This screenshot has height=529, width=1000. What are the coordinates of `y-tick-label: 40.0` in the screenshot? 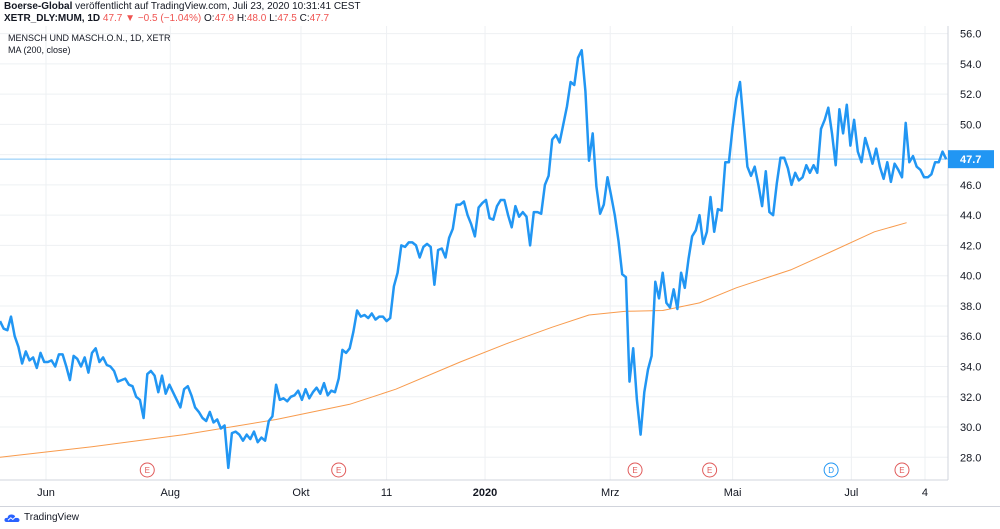 It's located at (970, 277).